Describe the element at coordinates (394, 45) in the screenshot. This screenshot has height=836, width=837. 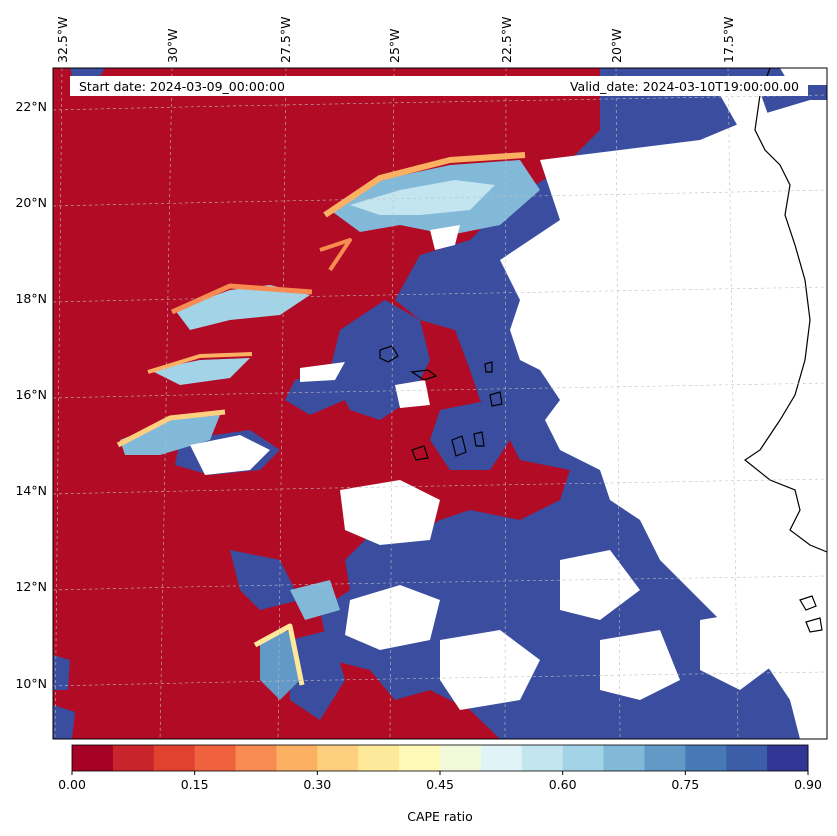
I see `lon-label-25w: 25°W` at that location.